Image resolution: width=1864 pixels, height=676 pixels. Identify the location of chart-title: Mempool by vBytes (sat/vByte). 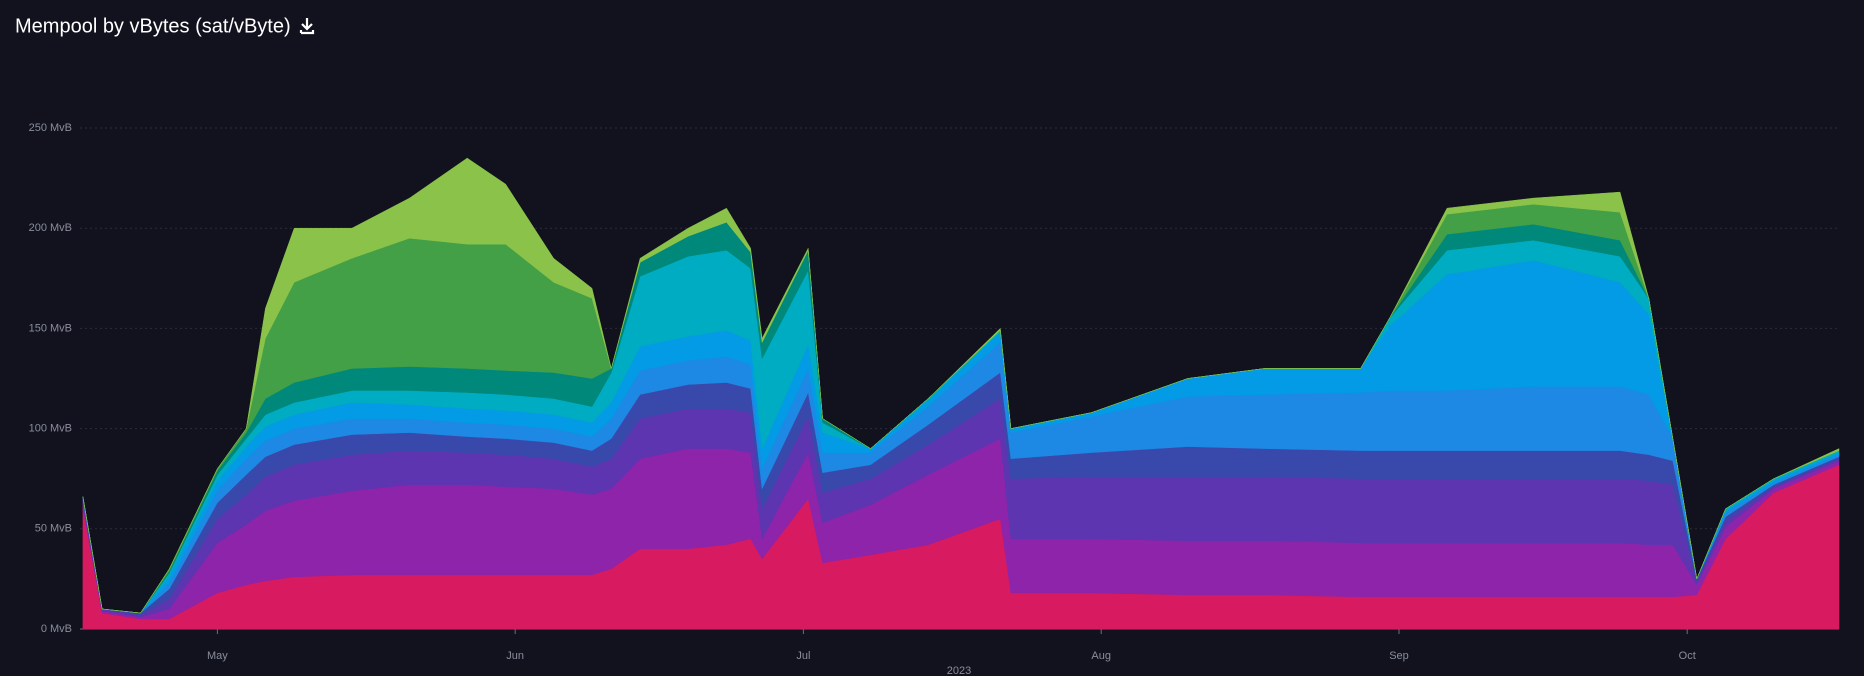
(153, 26).